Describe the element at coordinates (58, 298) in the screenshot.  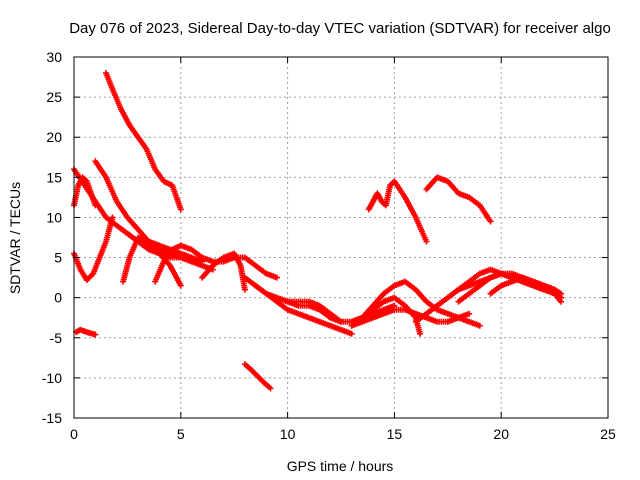
I see `y-tick-label: 0` at that location.